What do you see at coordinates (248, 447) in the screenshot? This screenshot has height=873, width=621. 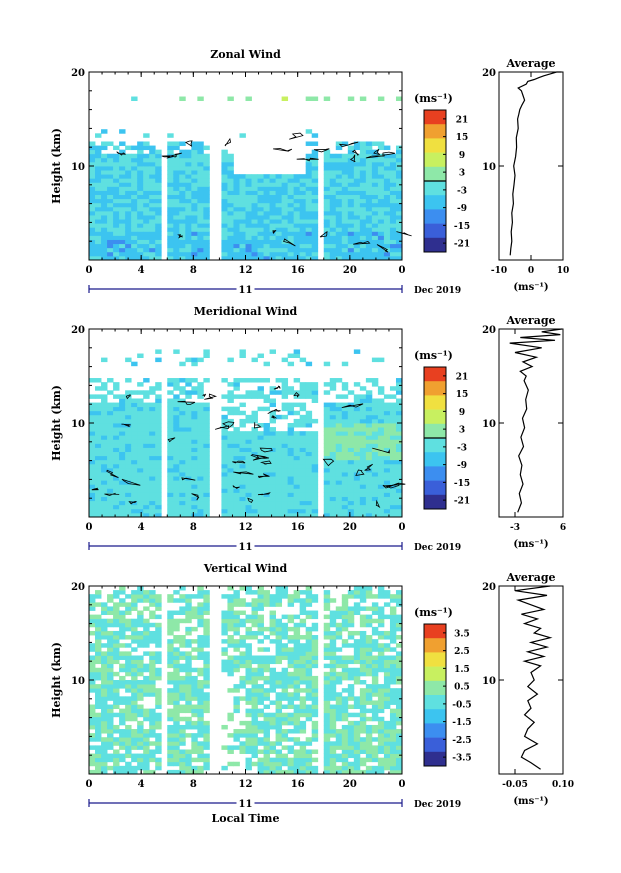 I see `contour-lines` at bounding box center [248, 447].